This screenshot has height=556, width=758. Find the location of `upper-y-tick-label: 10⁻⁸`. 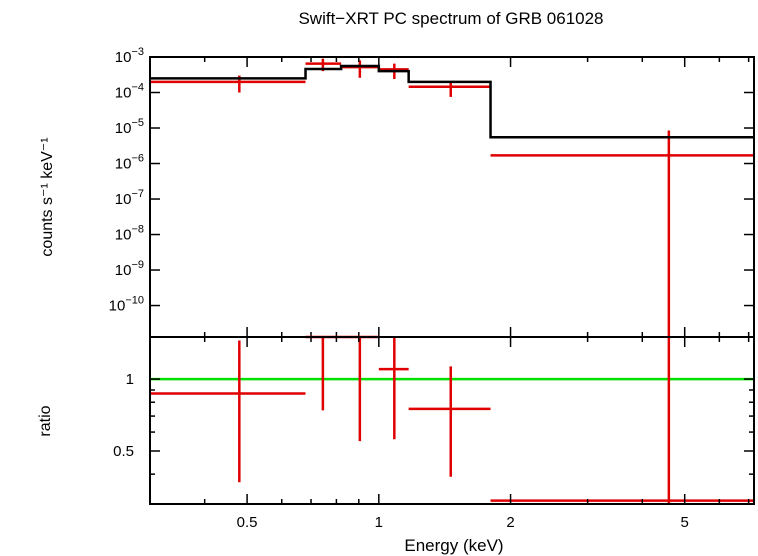

upper-y-tick-label: 10⁻⁸ is located at coordinates (129, 234).